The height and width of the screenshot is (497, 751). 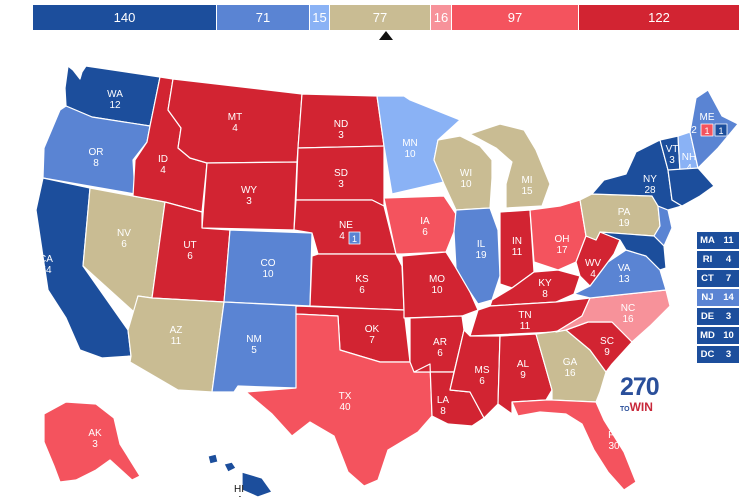 What do you see at coordinates (362, 285) in the screenshot?
I see `svg-text:KS6: KS 6` at bounding box center [362, 285].